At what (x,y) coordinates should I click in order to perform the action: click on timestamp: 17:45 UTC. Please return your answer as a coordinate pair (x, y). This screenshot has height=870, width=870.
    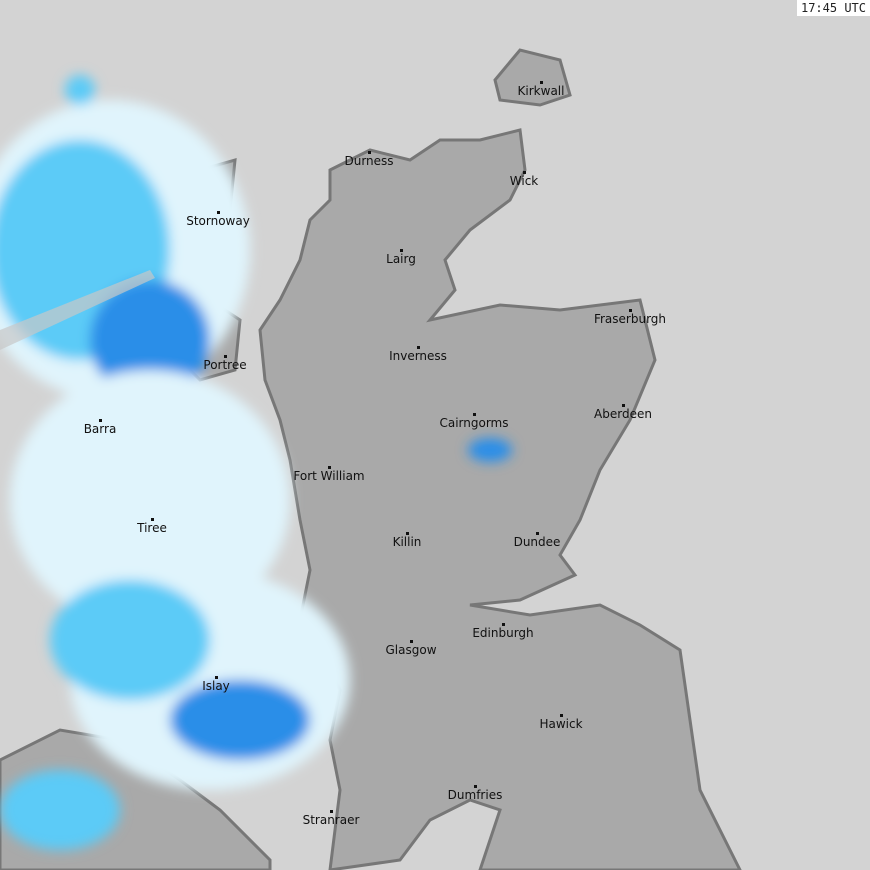
    Looking at the image, I should click on (833, 8).